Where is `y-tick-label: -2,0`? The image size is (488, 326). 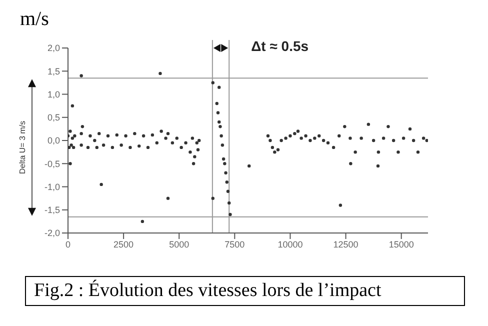
y-tick-label: -2,0 is located at coordinates (52, 233).